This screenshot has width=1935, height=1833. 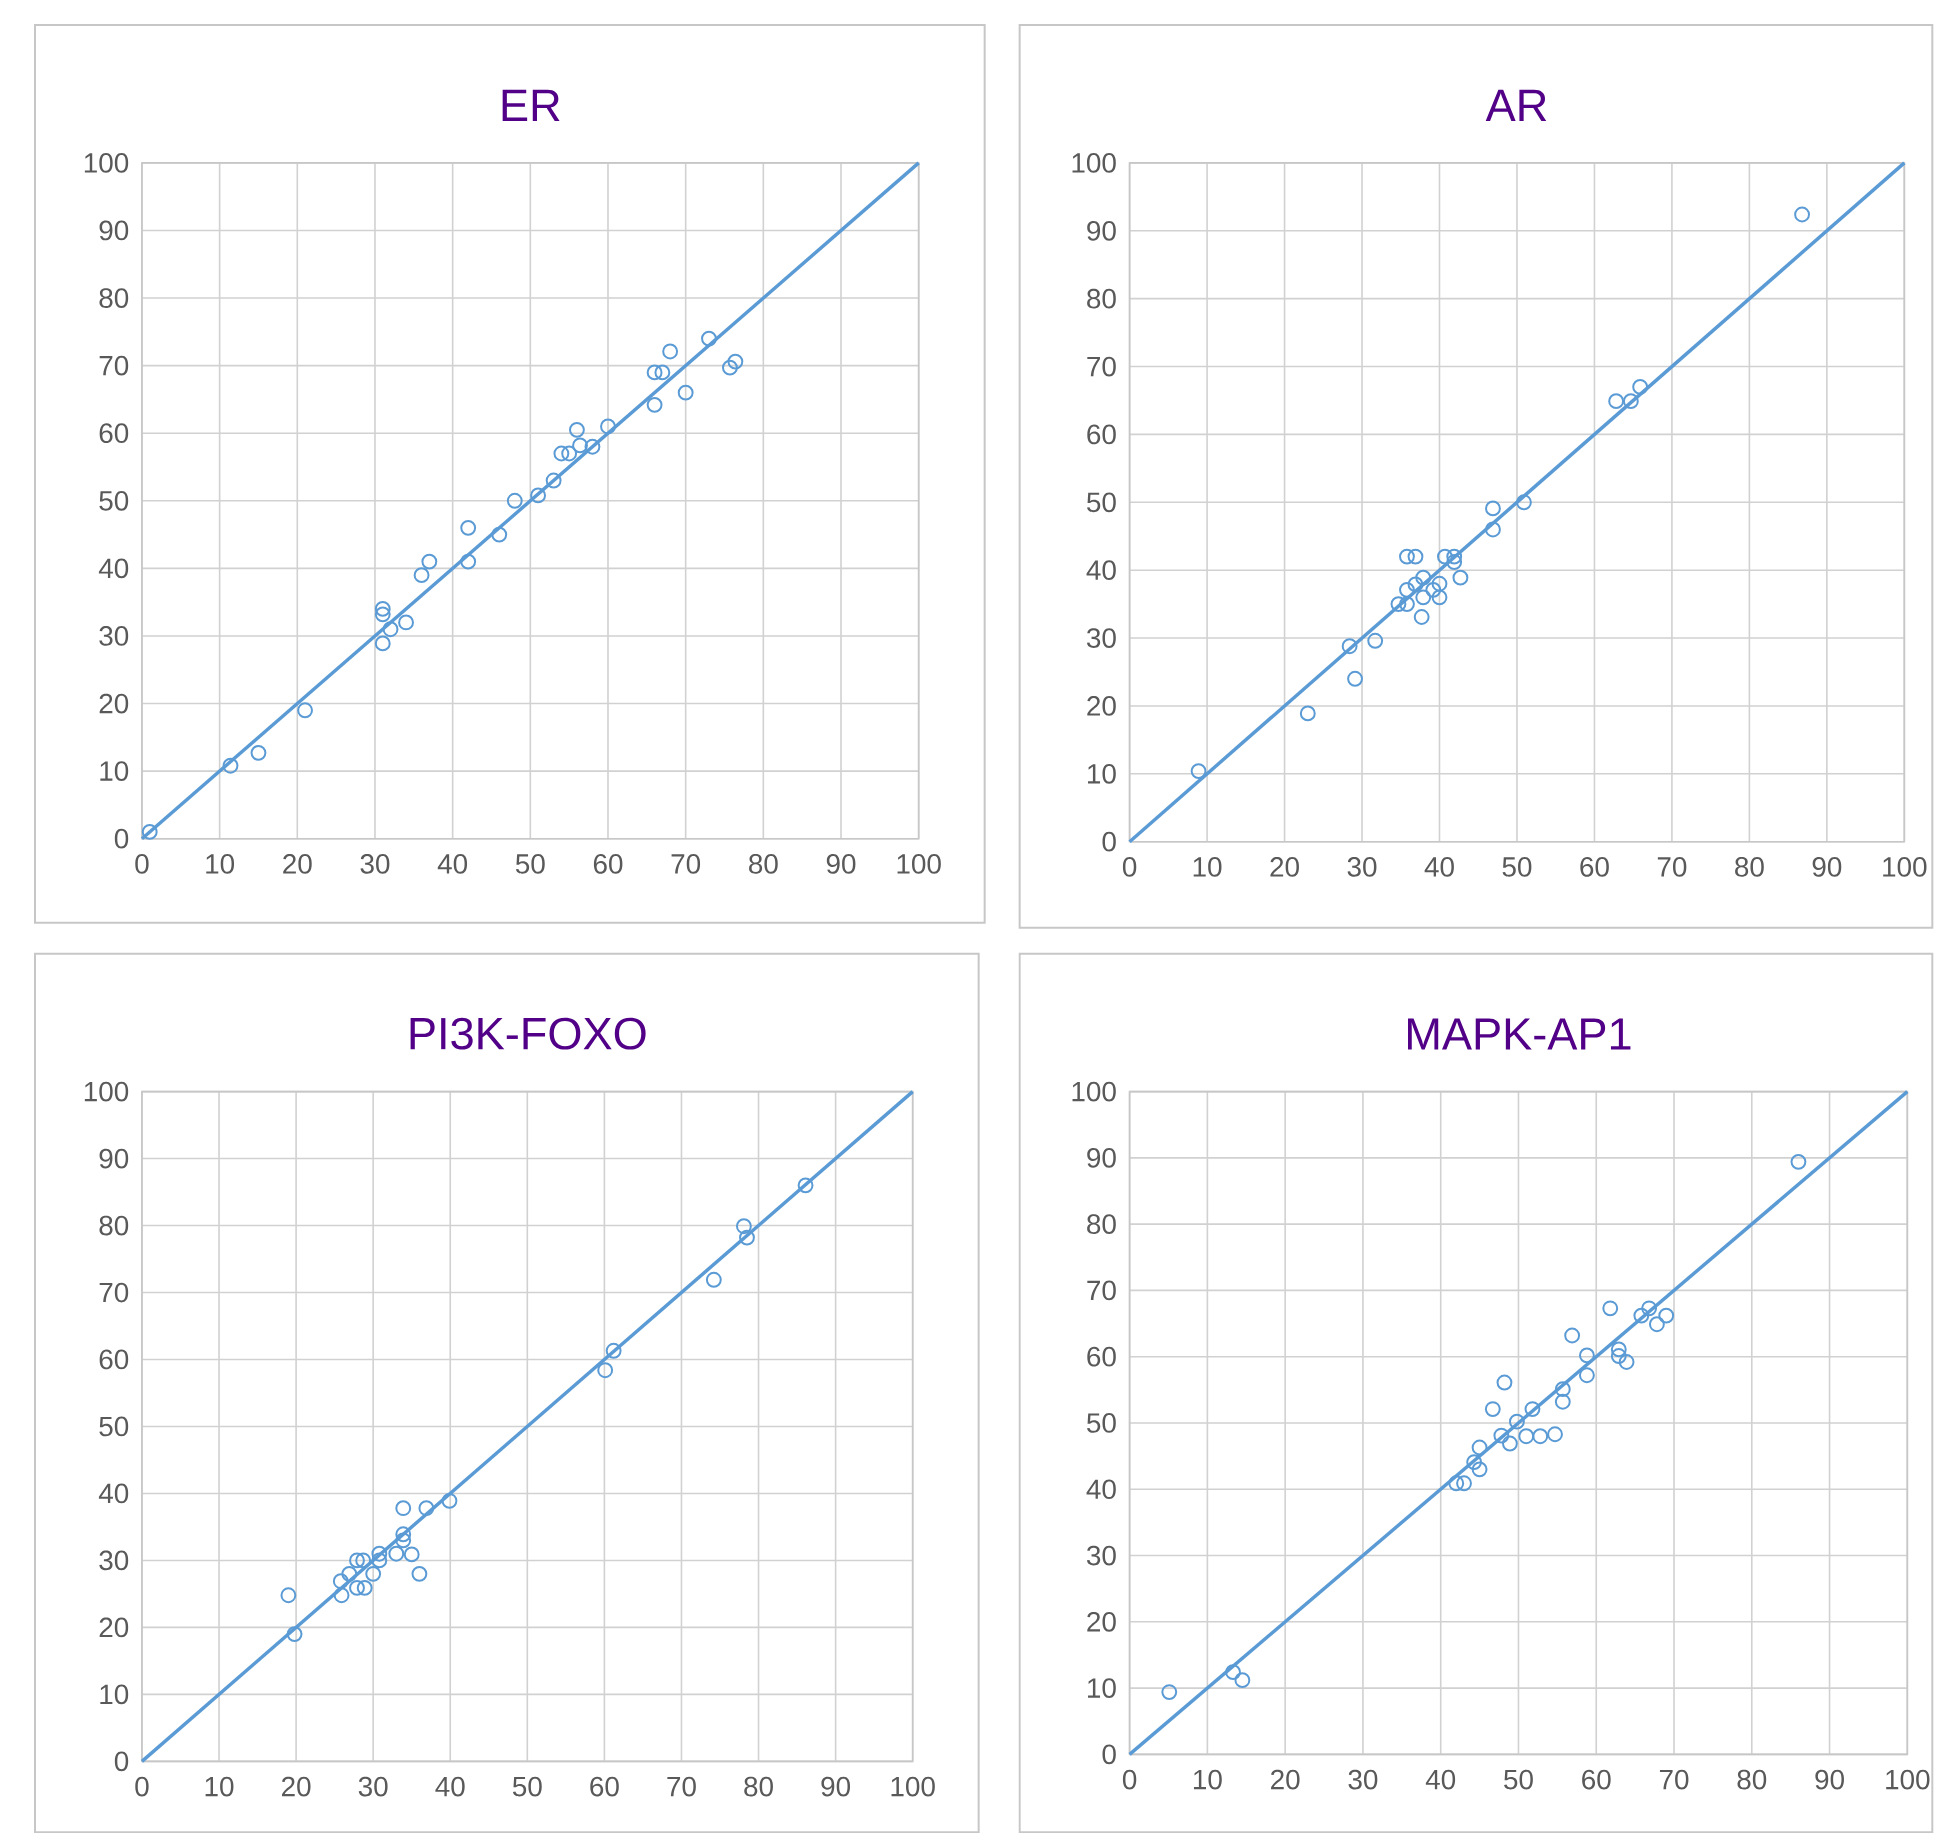 I want to click on x-tick-label: 80, so click(x=758, y=1786).